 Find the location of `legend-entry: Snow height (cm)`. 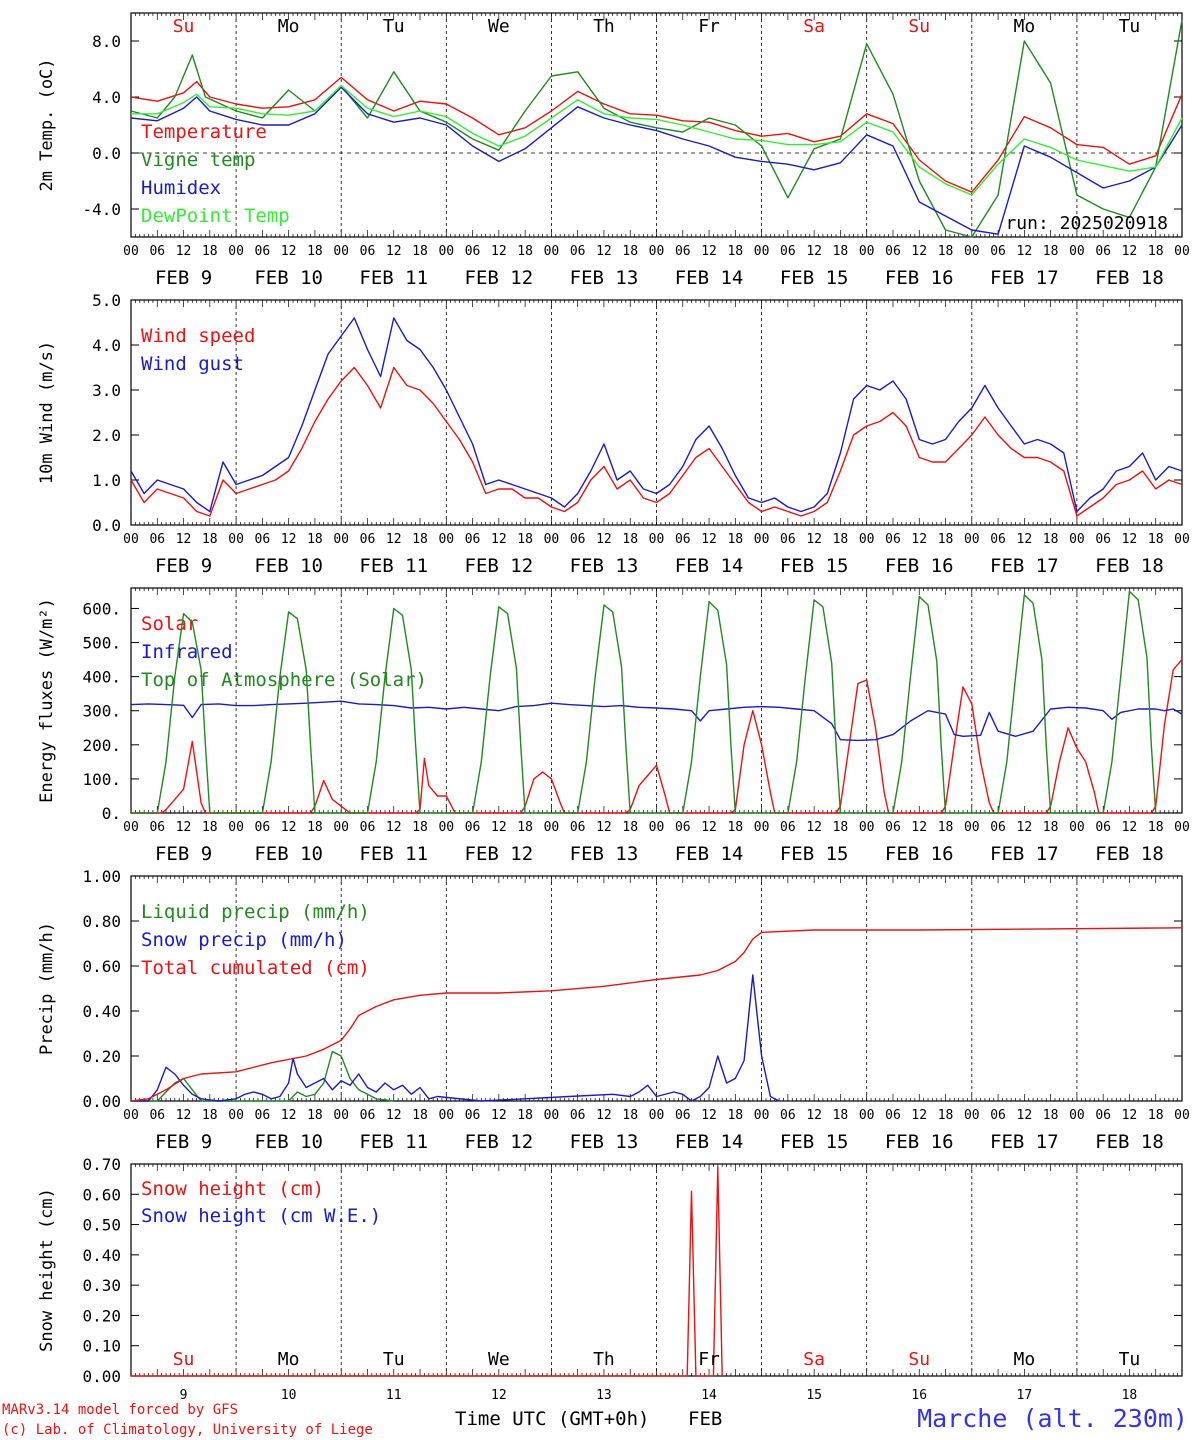

legend-entry: Snow height (cm) is located at coordinates (232, 1189).